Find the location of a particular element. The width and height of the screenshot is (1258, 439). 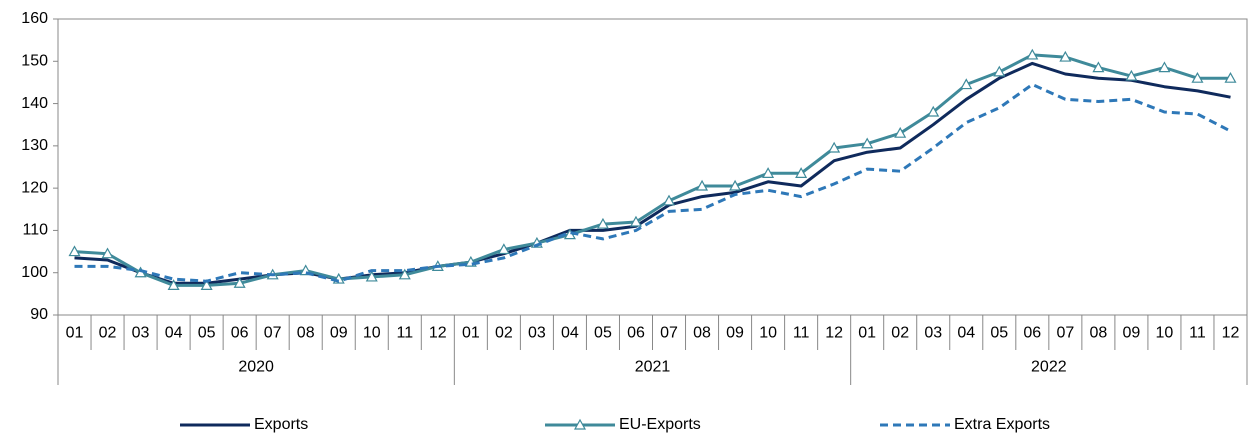

y-tick-label: 160 is located at coordinates (34, 18).